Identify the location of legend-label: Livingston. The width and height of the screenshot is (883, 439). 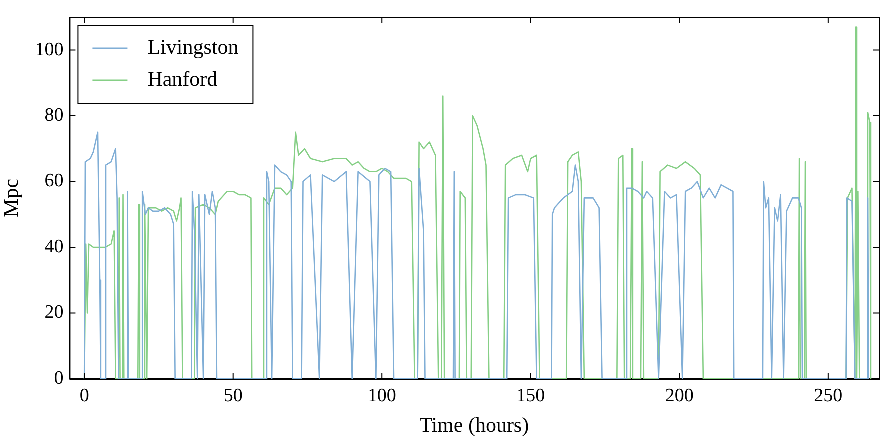
(194, 46).